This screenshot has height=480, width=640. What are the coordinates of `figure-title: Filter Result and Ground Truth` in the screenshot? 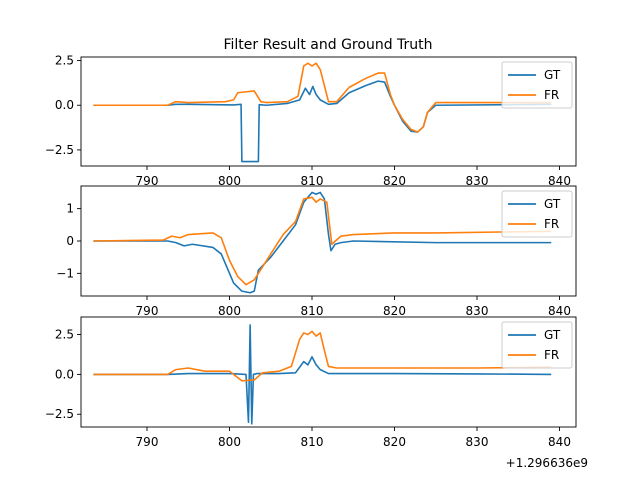 It's located at (327, 45).